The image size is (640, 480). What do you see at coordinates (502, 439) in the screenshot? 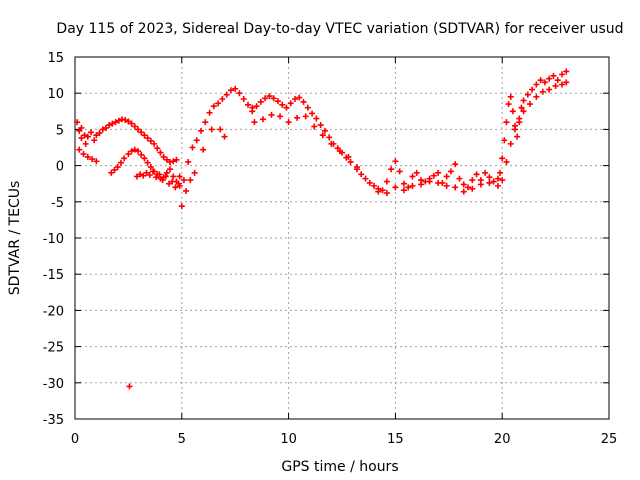
I see `x-tick-label: 20` at bounding box center [502, 439].